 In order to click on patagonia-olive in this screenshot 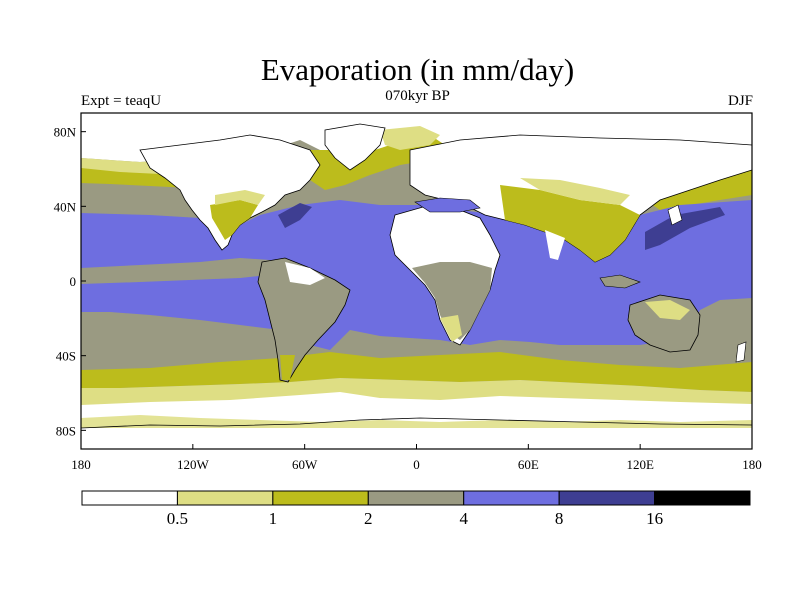, I will do `click(287, 367)`.